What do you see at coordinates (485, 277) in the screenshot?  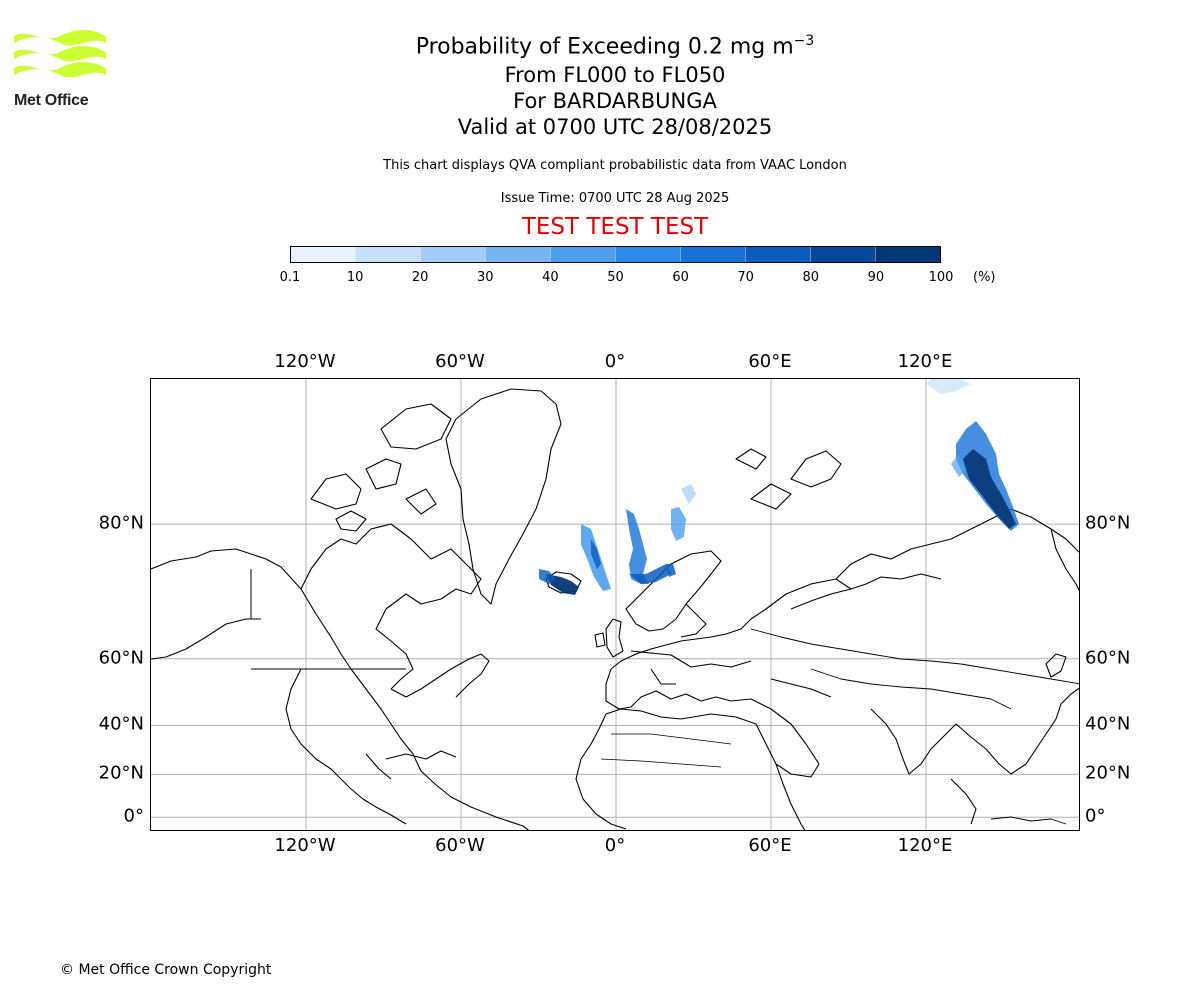 I see `colorbar-tick-label: 30` at bounding box center [485, 277].